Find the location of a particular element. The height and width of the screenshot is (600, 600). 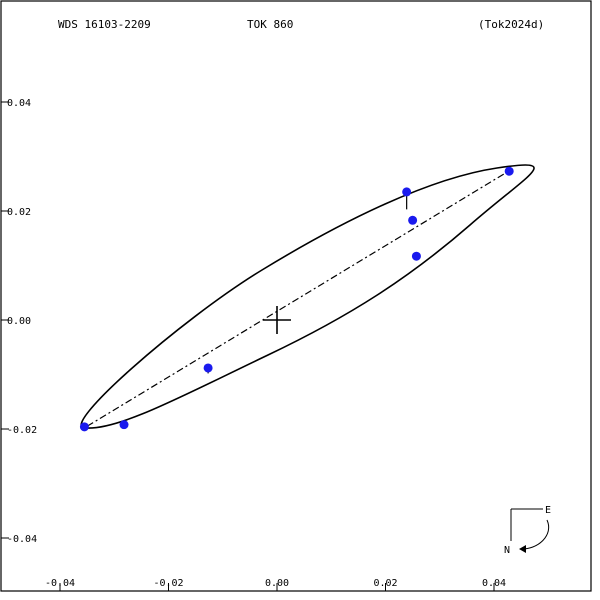

compass: E N is located at coordinates (527, 530).